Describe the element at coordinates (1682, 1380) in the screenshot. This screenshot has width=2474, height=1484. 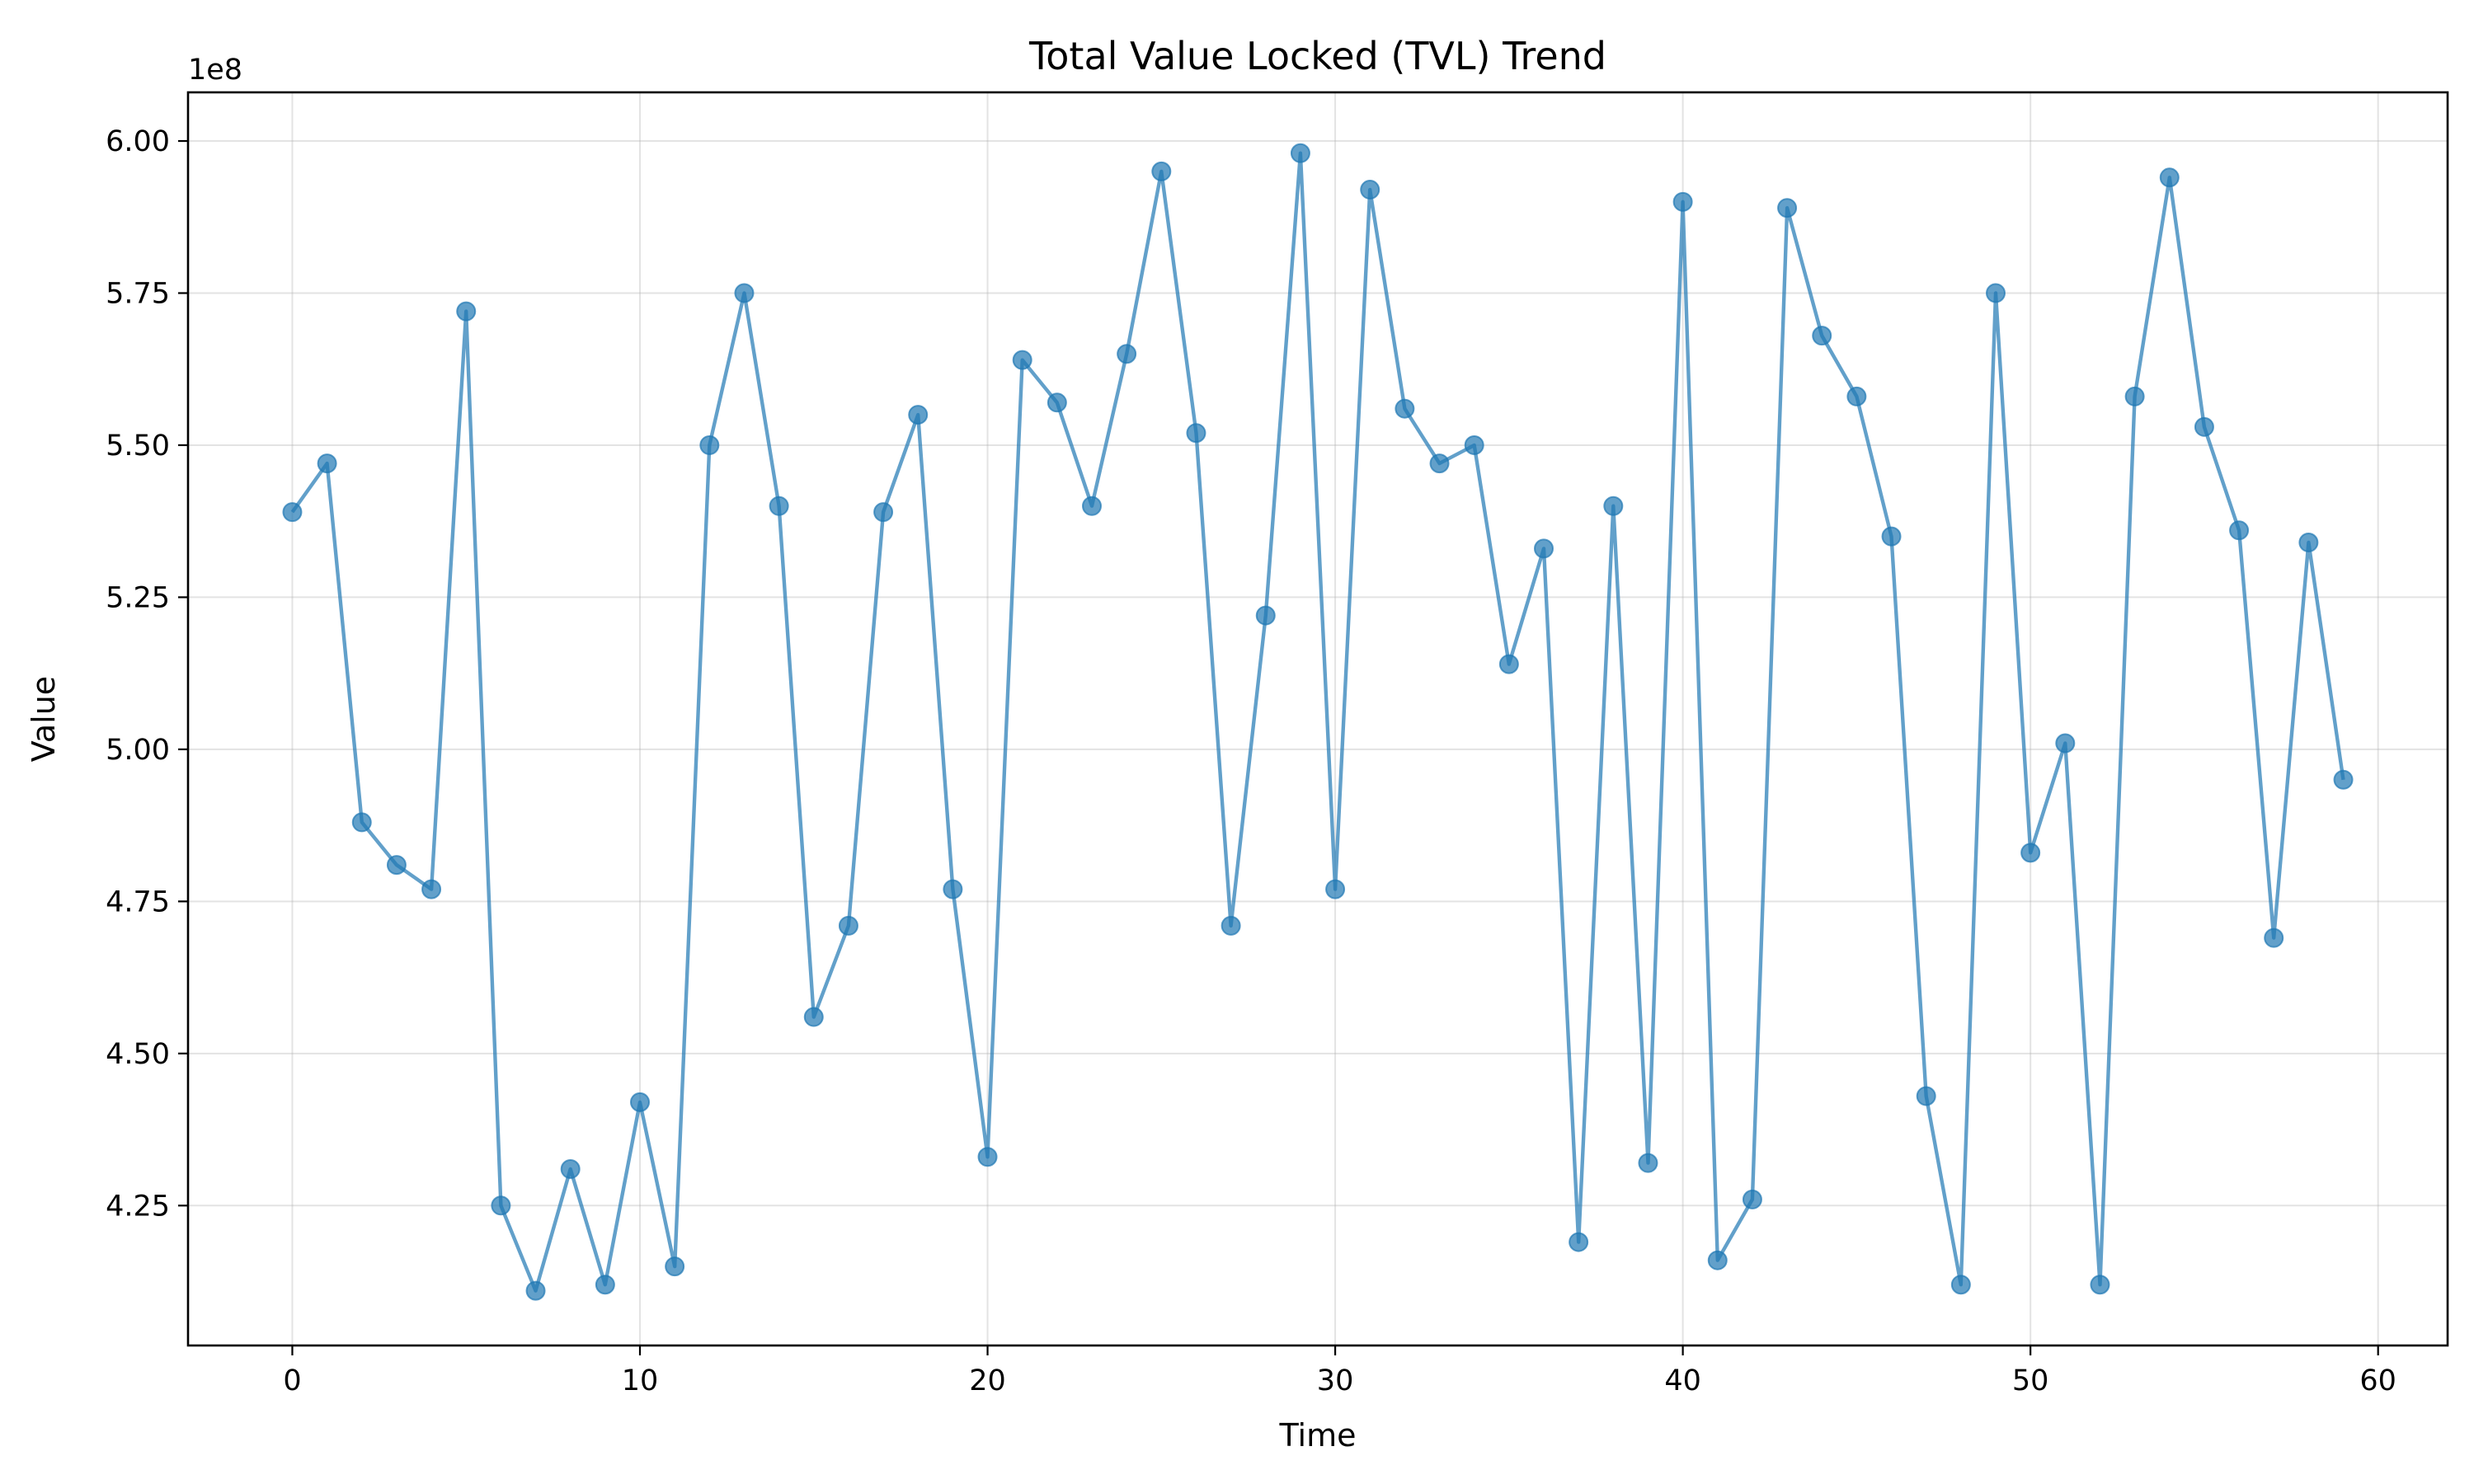
I see `x-tick-label: 40` at that location.